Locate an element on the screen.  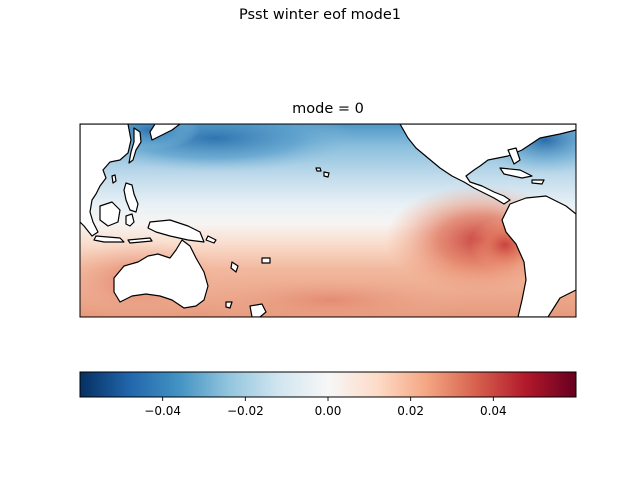
figure-suptitle: Psst winter eof mode1 is located at coordinates (320, 15).